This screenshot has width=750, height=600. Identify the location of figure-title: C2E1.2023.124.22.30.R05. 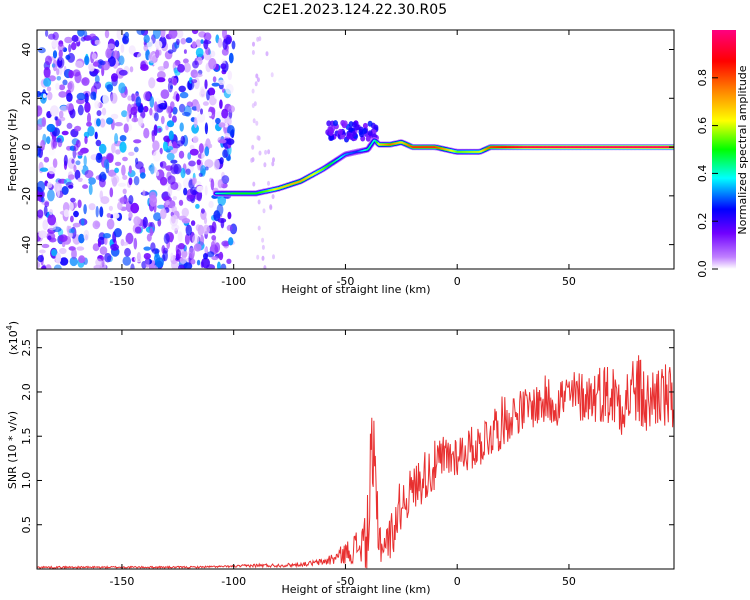
(355, 10).